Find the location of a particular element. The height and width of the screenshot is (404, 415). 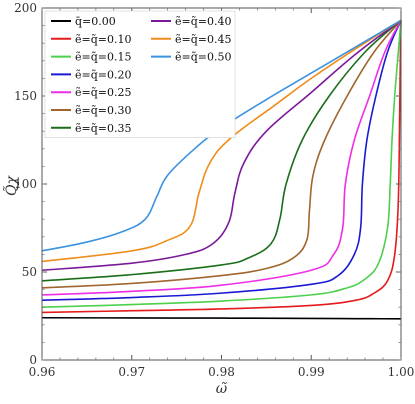

legend-label-3: ẽ=q̃=0.20 is located at coordinates (103, 74).